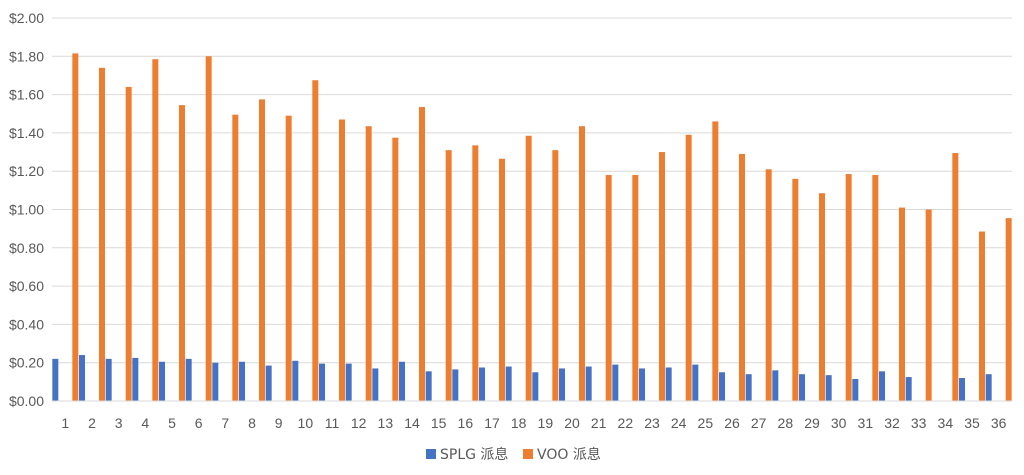 This screenshot has width=1024, height=475. I want to click on x-tick-label: 16, so click(466, 423).